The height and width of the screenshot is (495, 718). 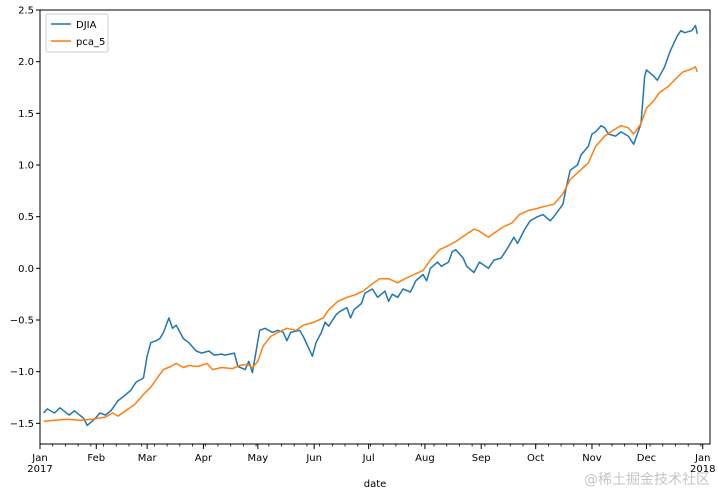 What do you see at coordinates (22, 321) in the screenshot?
I see `y-tick-label: −0.5` at bounding box center [22, 321].